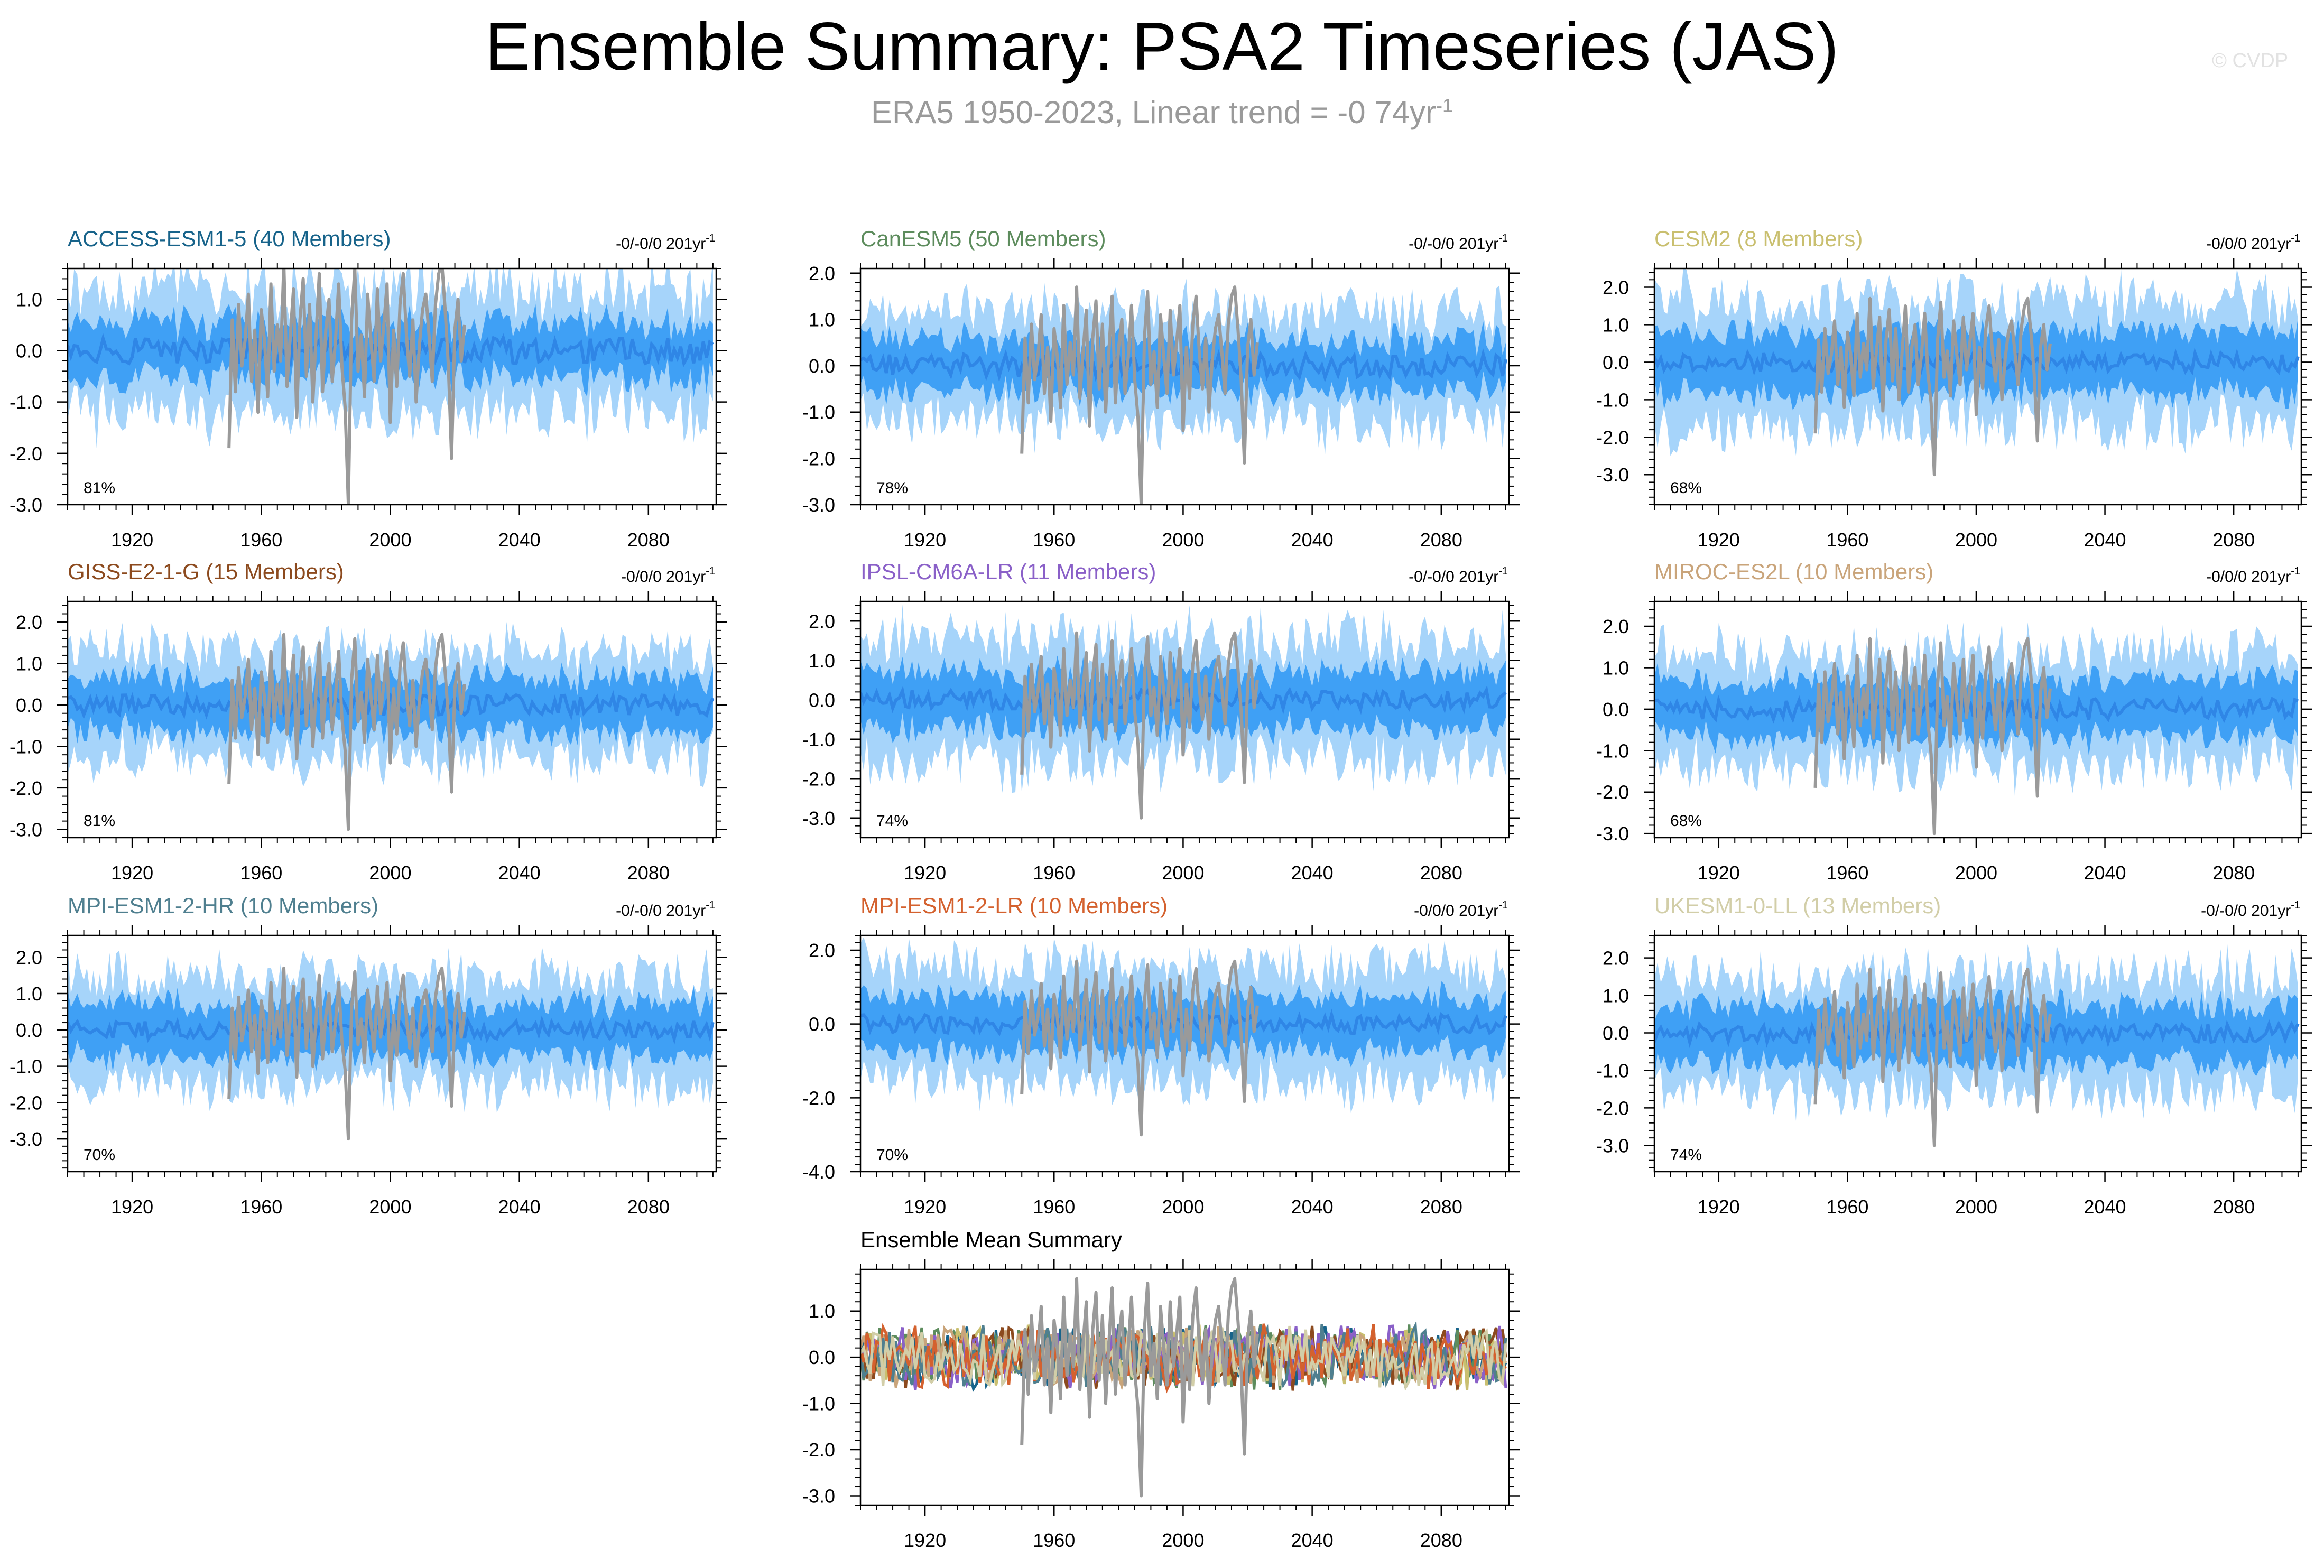 This screenshot has width=2324, height=1568. I want to click on ensemble-mean-line-ukesm1-0-ll, so click(1183, 1357).